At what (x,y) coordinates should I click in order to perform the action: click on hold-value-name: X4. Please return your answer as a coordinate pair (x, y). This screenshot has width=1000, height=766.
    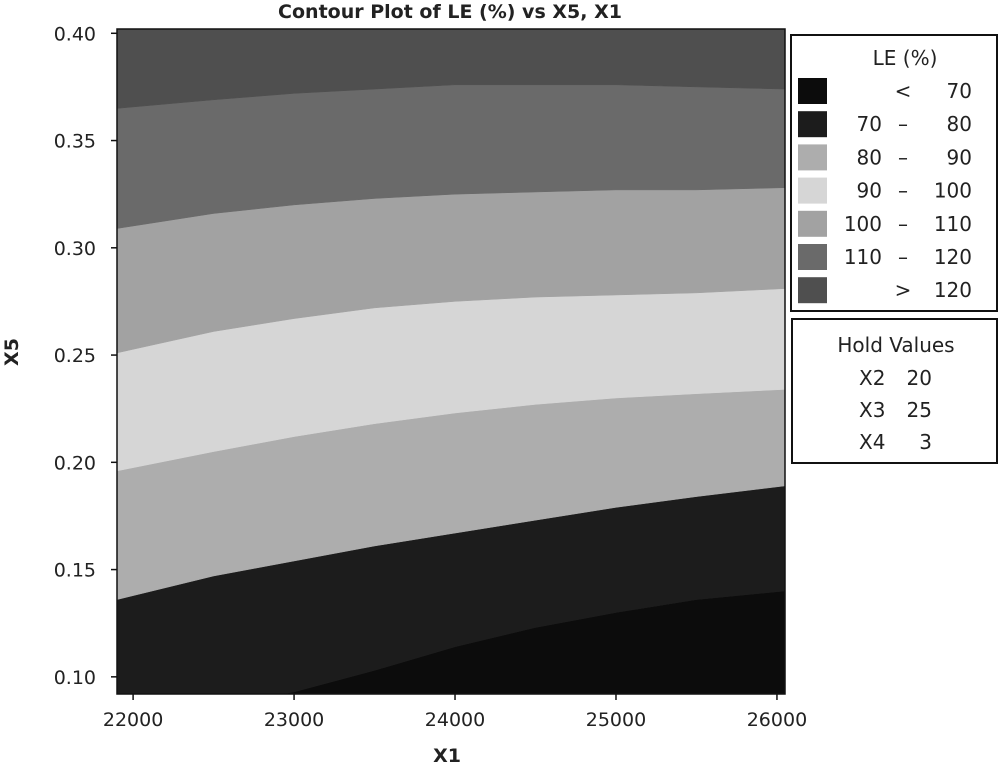
    Looking at the image, I should click on (872, 442).